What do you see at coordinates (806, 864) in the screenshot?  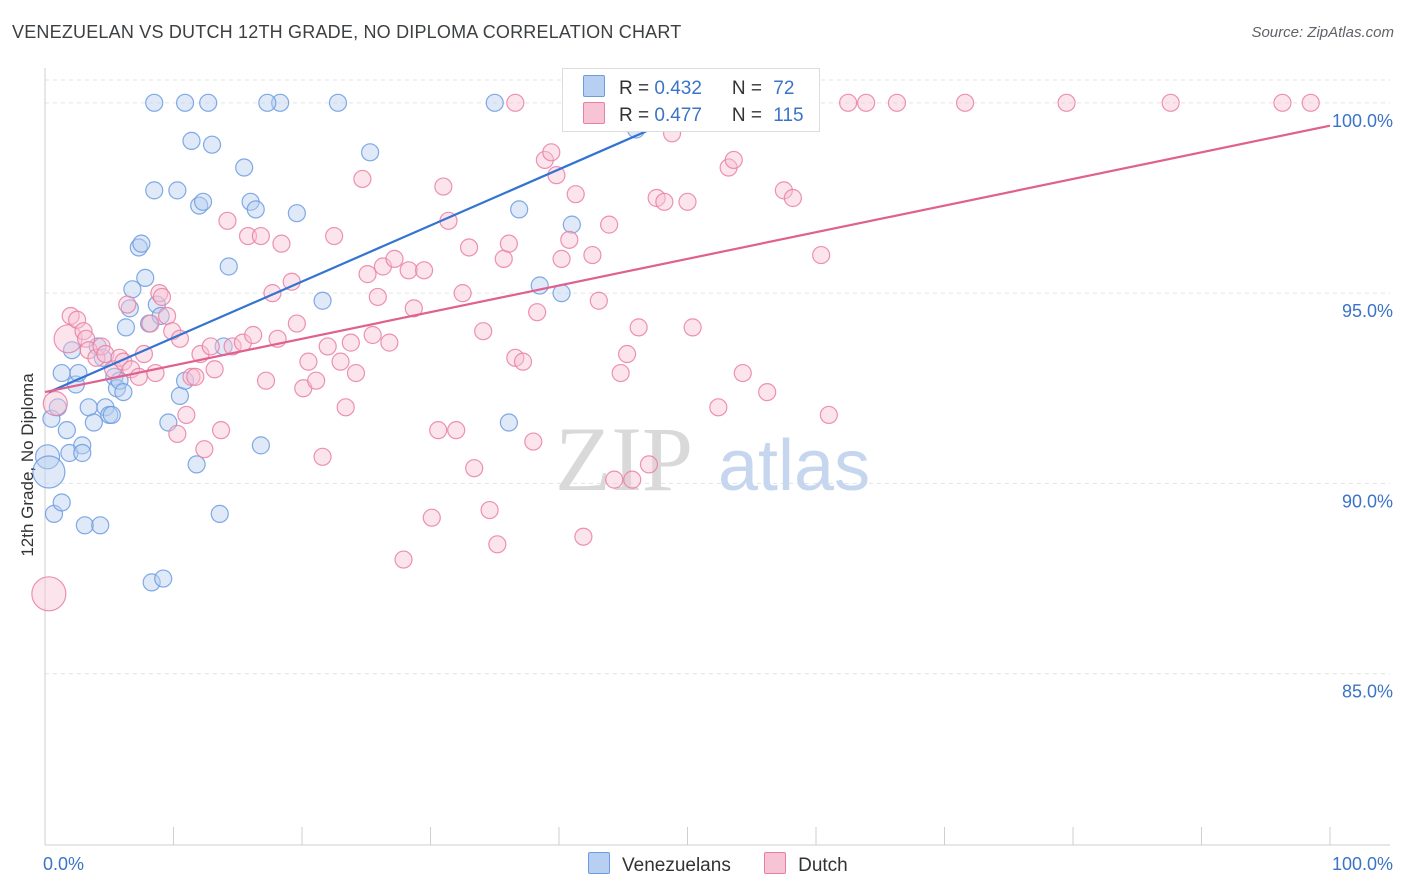 I see `legend-item-dutch: Dutch` at bounding box center [806, 864].